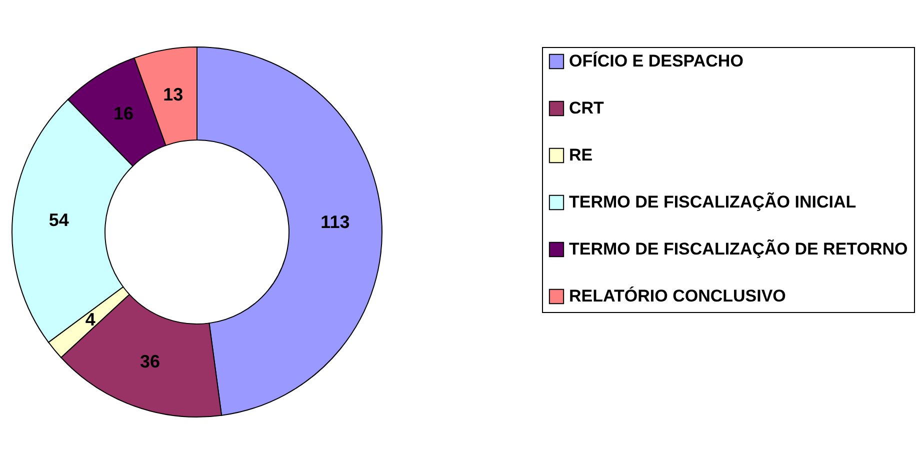 This screenshot has width=922, height=453. What do you see at coordinates (677, 296) in the screenshot?
I see `legend-label: RELATÓRIO CONCLUSIVO` at bounding box center [677, 296].